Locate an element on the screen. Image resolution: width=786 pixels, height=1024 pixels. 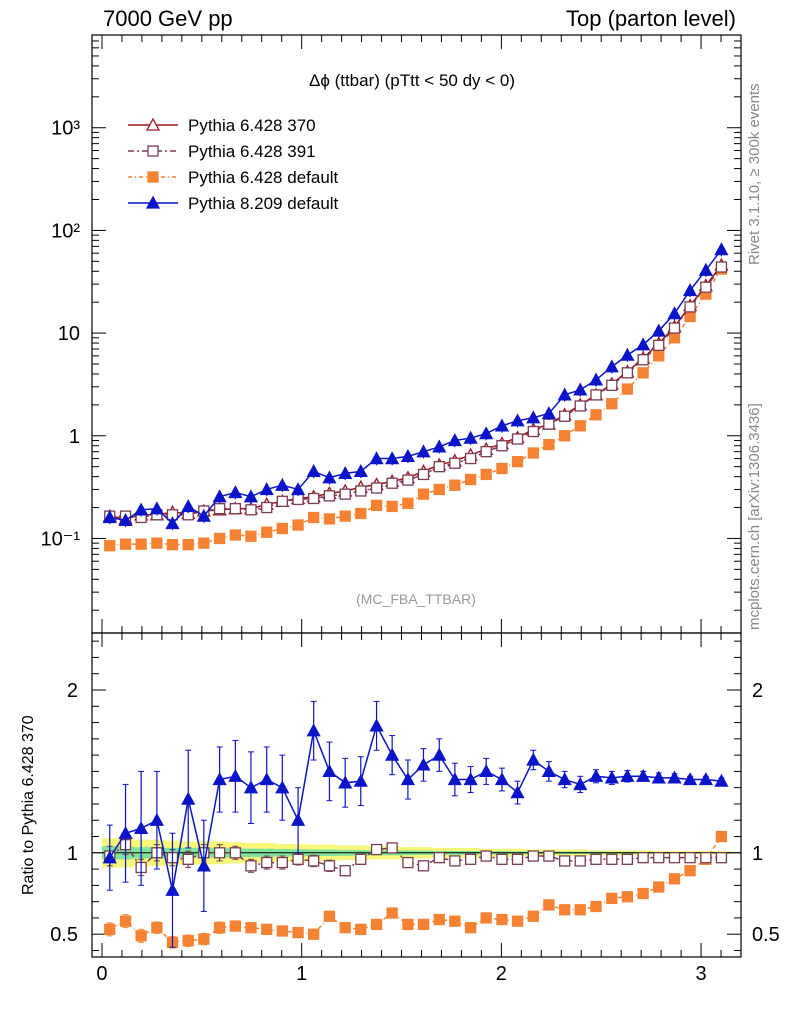
ratio-y-tick-label: 2 is located at coordinates (72, 691).